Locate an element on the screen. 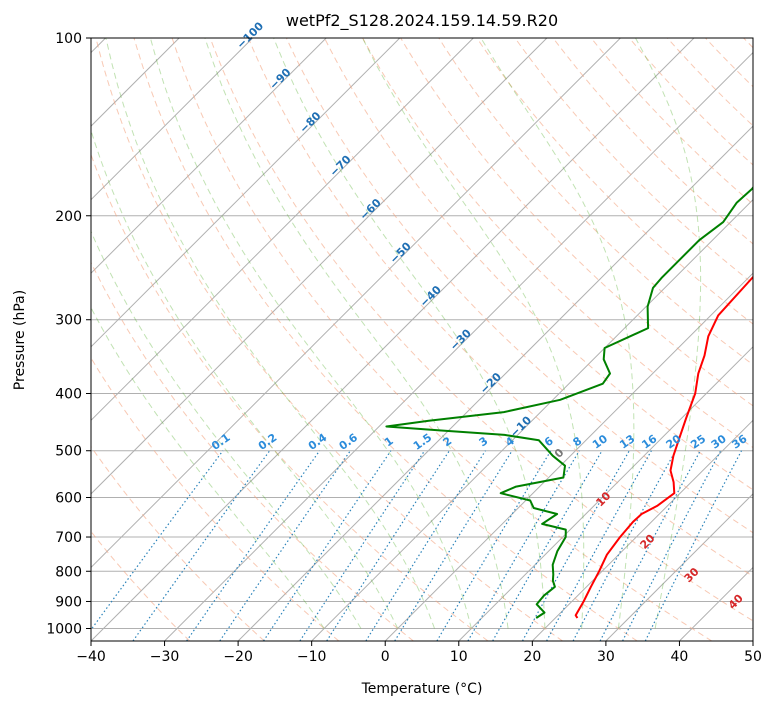 This screenshot has height=708, width=775. y-tick-label: 800 is located at coordinates (68, 572).